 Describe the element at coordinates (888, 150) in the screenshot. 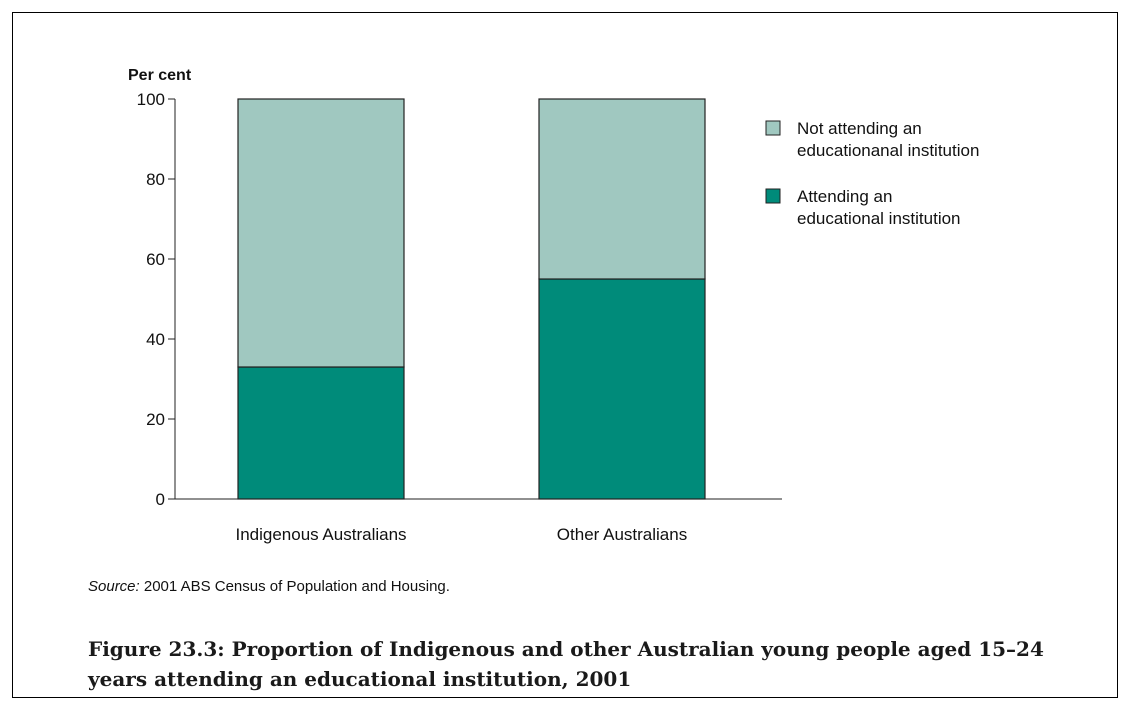

I see `legend-label: educationanal institution` at that location.